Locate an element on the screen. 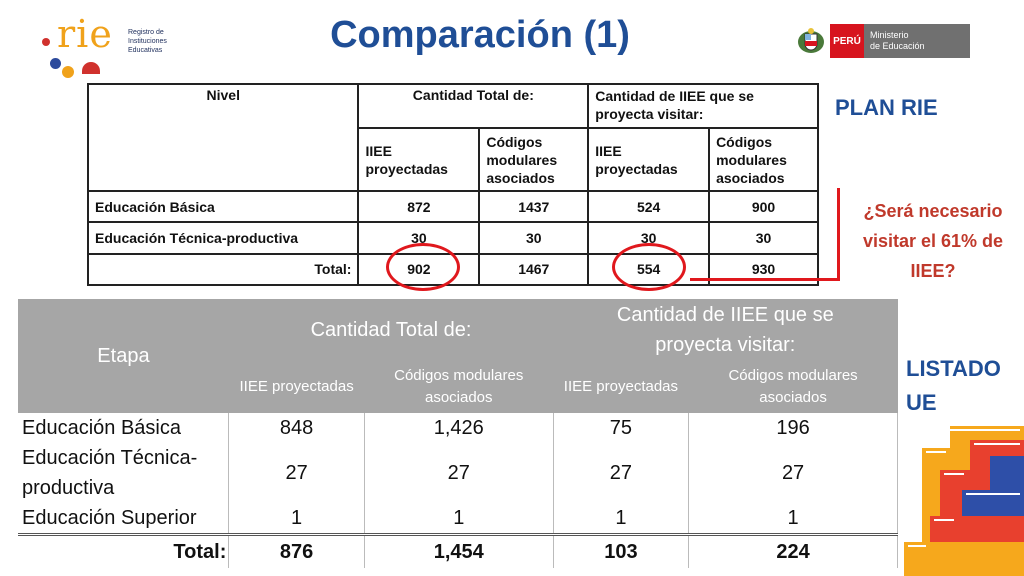 The image size is (1024, 576). pointer-line-vertical is located at coordinates (838, 234).